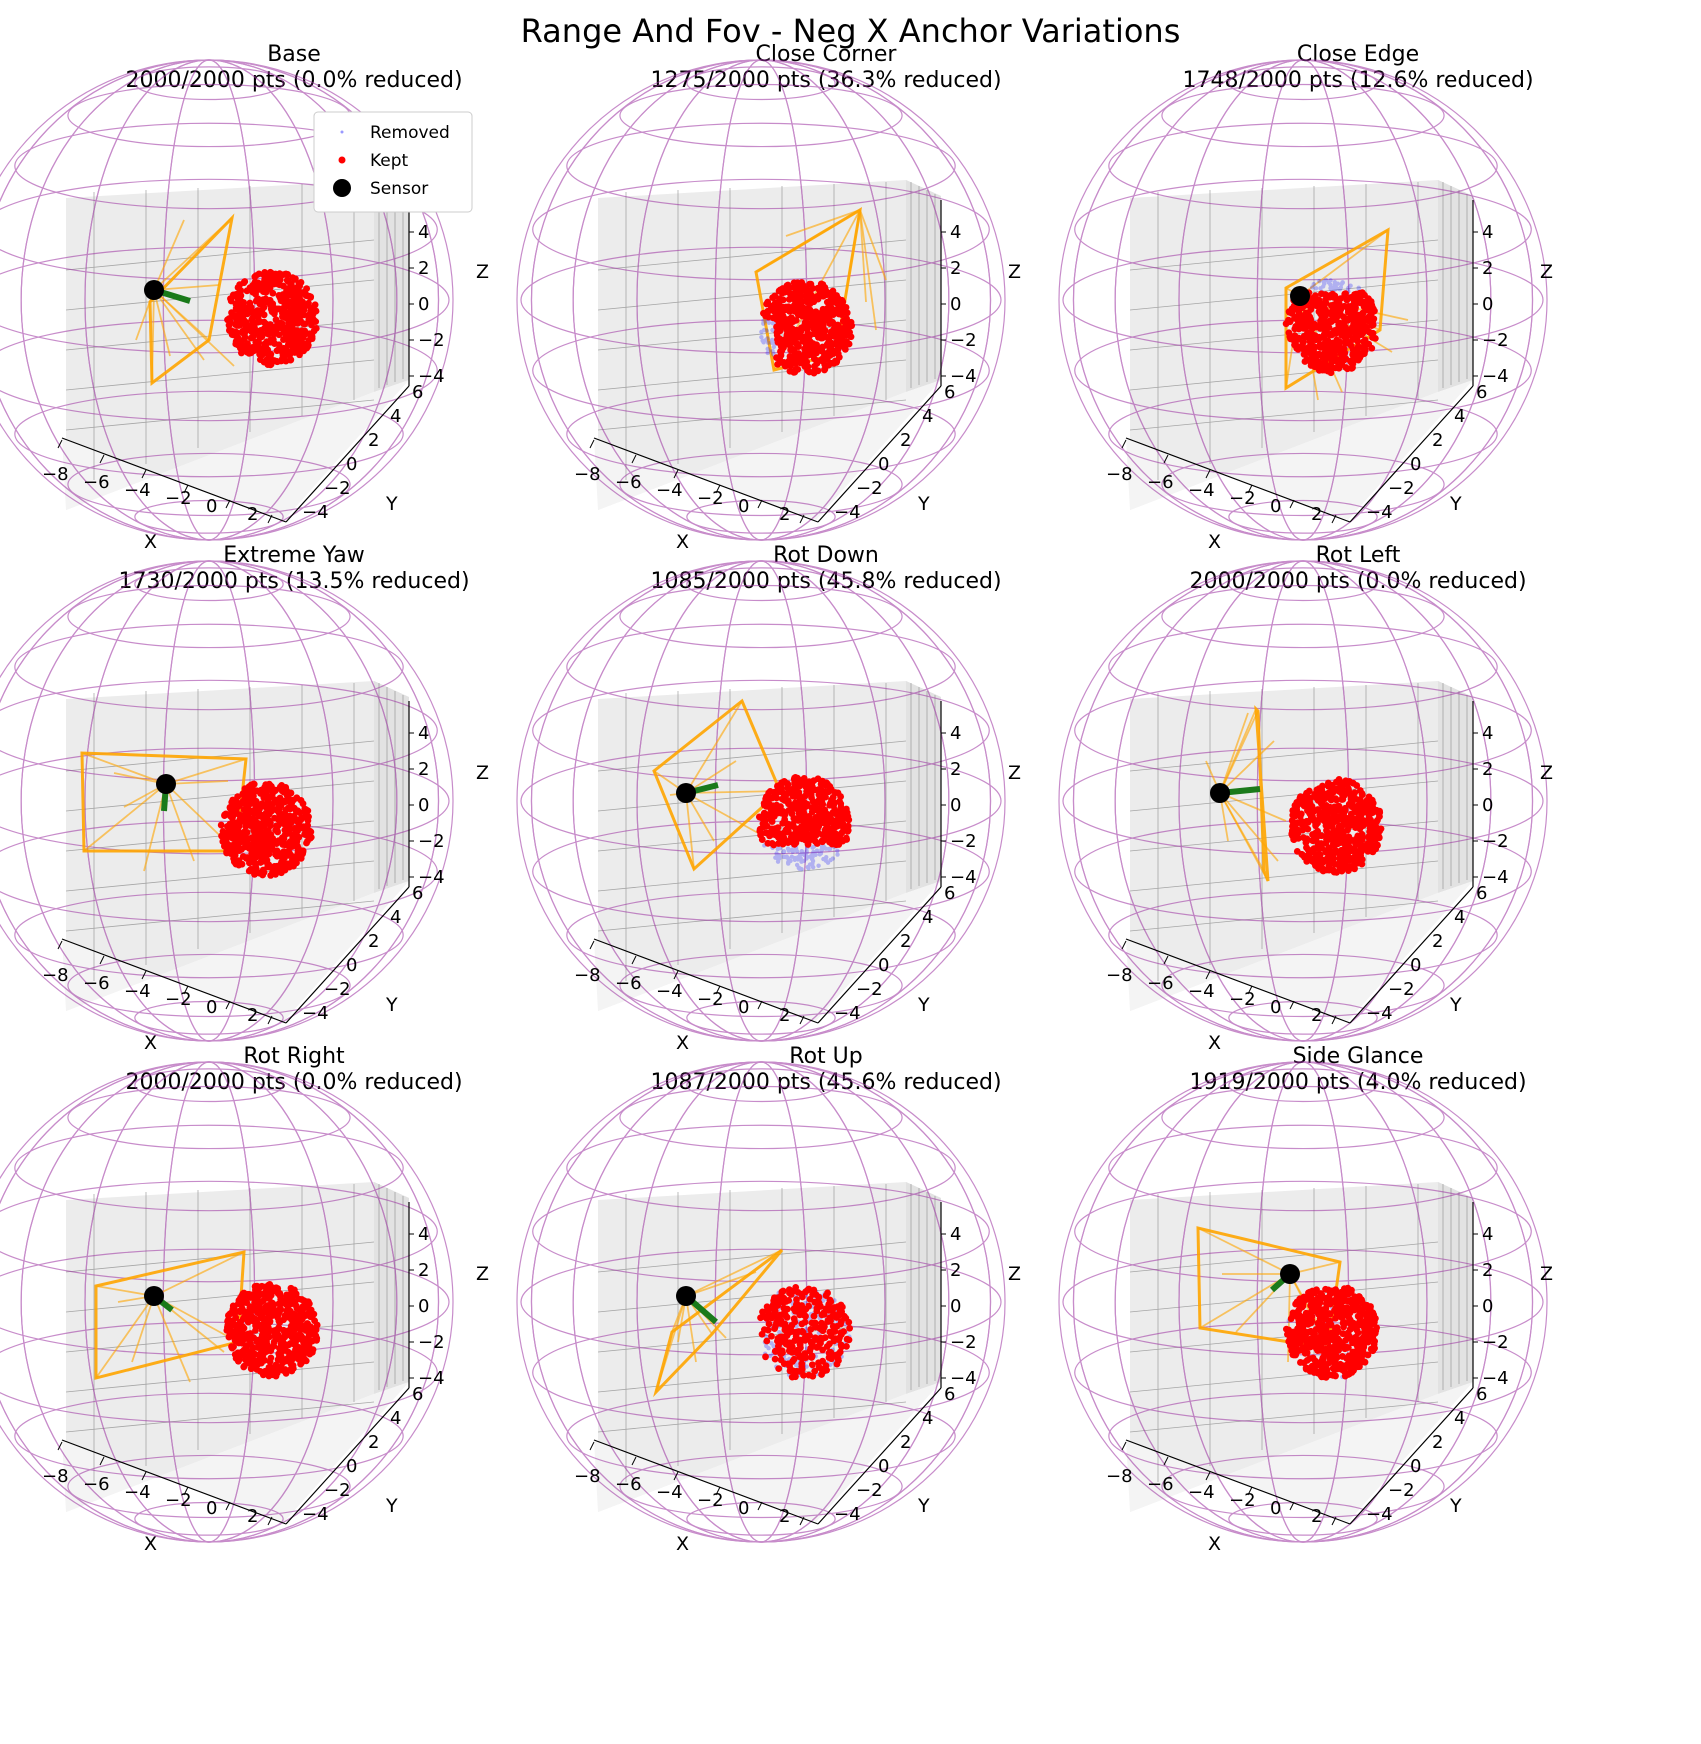  What do you see at coordinates (1401, 989) in the screenshot?
I see `y-tick-label: −2` at bounding box center [1401, 989].